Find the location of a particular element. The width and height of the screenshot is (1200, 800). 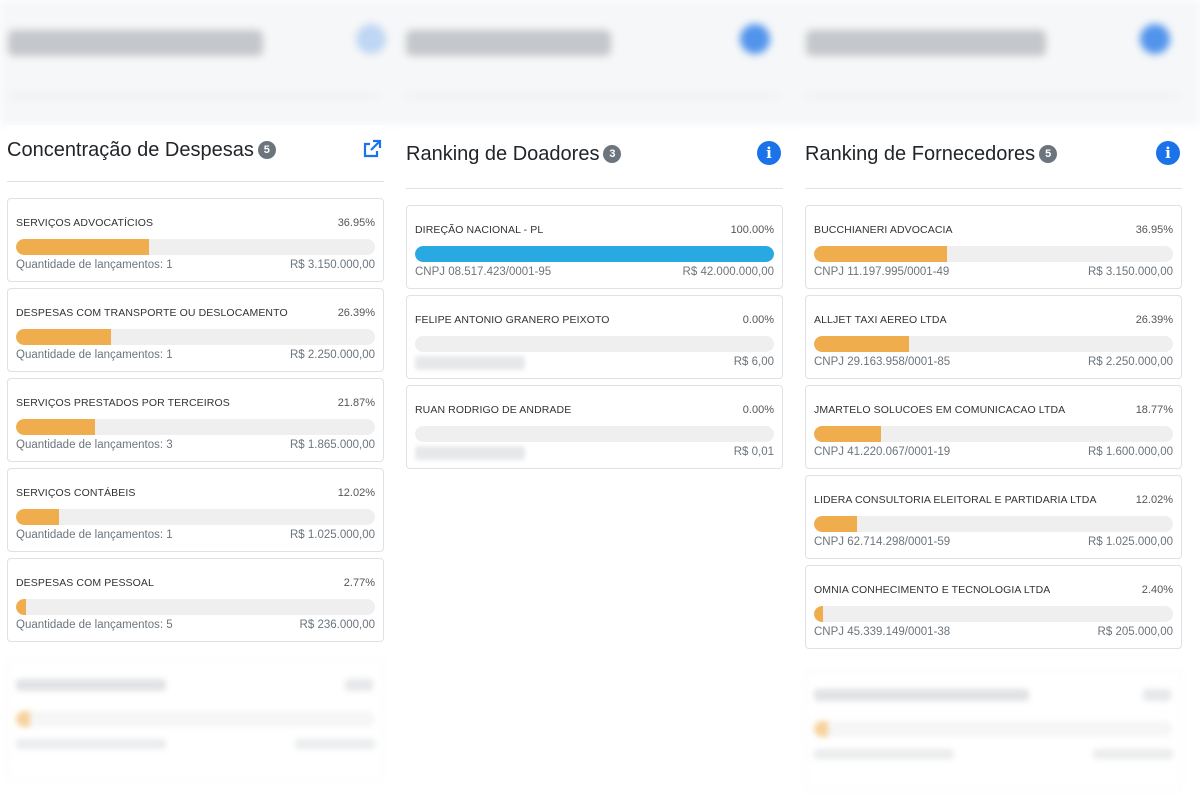

card-header: DIREÇÃO NACIONAL - PL 100.00% is located at coordinates (594, 230).